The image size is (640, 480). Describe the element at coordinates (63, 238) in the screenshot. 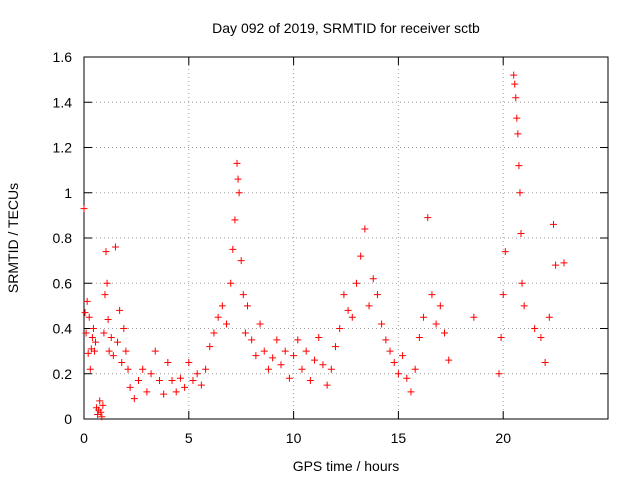

I see `y-tick-label: 0.8` at that location.